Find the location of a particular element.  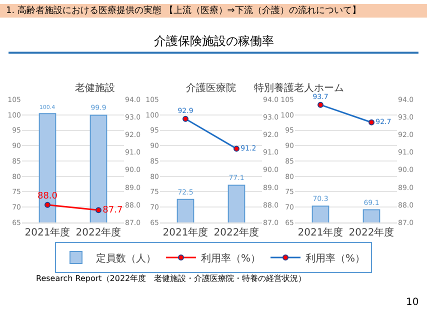

chart-title: 老健施設 is located at coordinates (95, 88).